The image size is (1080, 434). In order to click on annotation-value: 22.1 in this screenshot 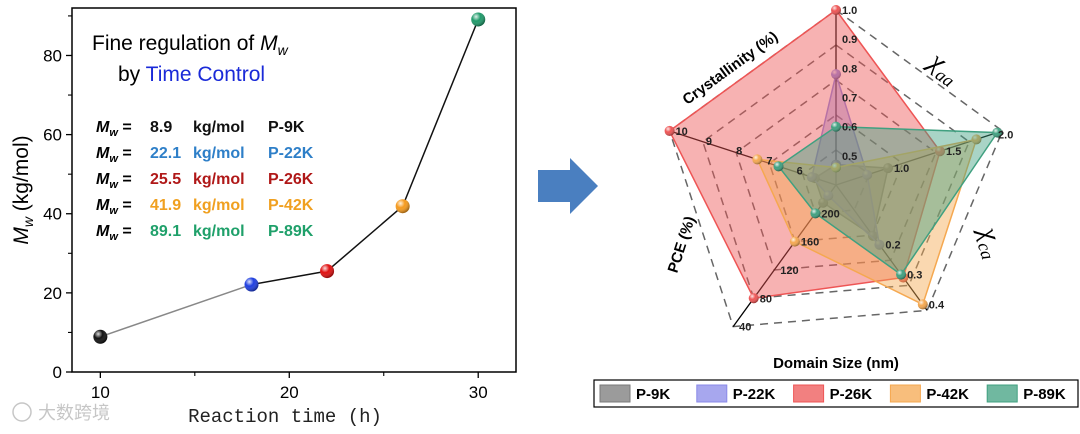, I will do `click(165, 153)`.